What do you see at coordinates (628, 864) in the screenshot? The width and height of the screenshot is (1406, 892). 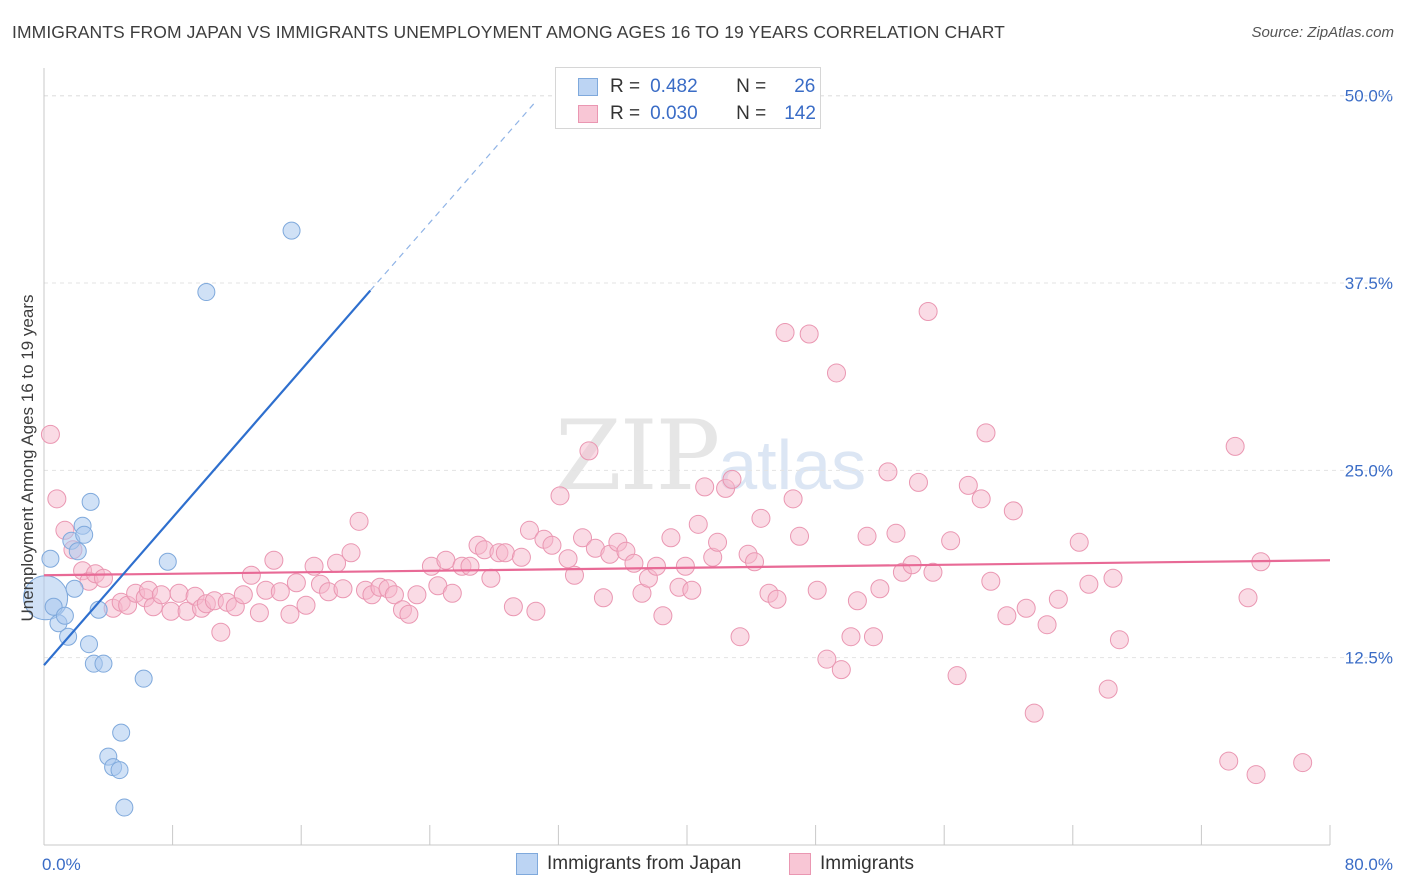 I see `bottom-legend-japan: Immigrants from Japan` at bounding box center [628, 864].